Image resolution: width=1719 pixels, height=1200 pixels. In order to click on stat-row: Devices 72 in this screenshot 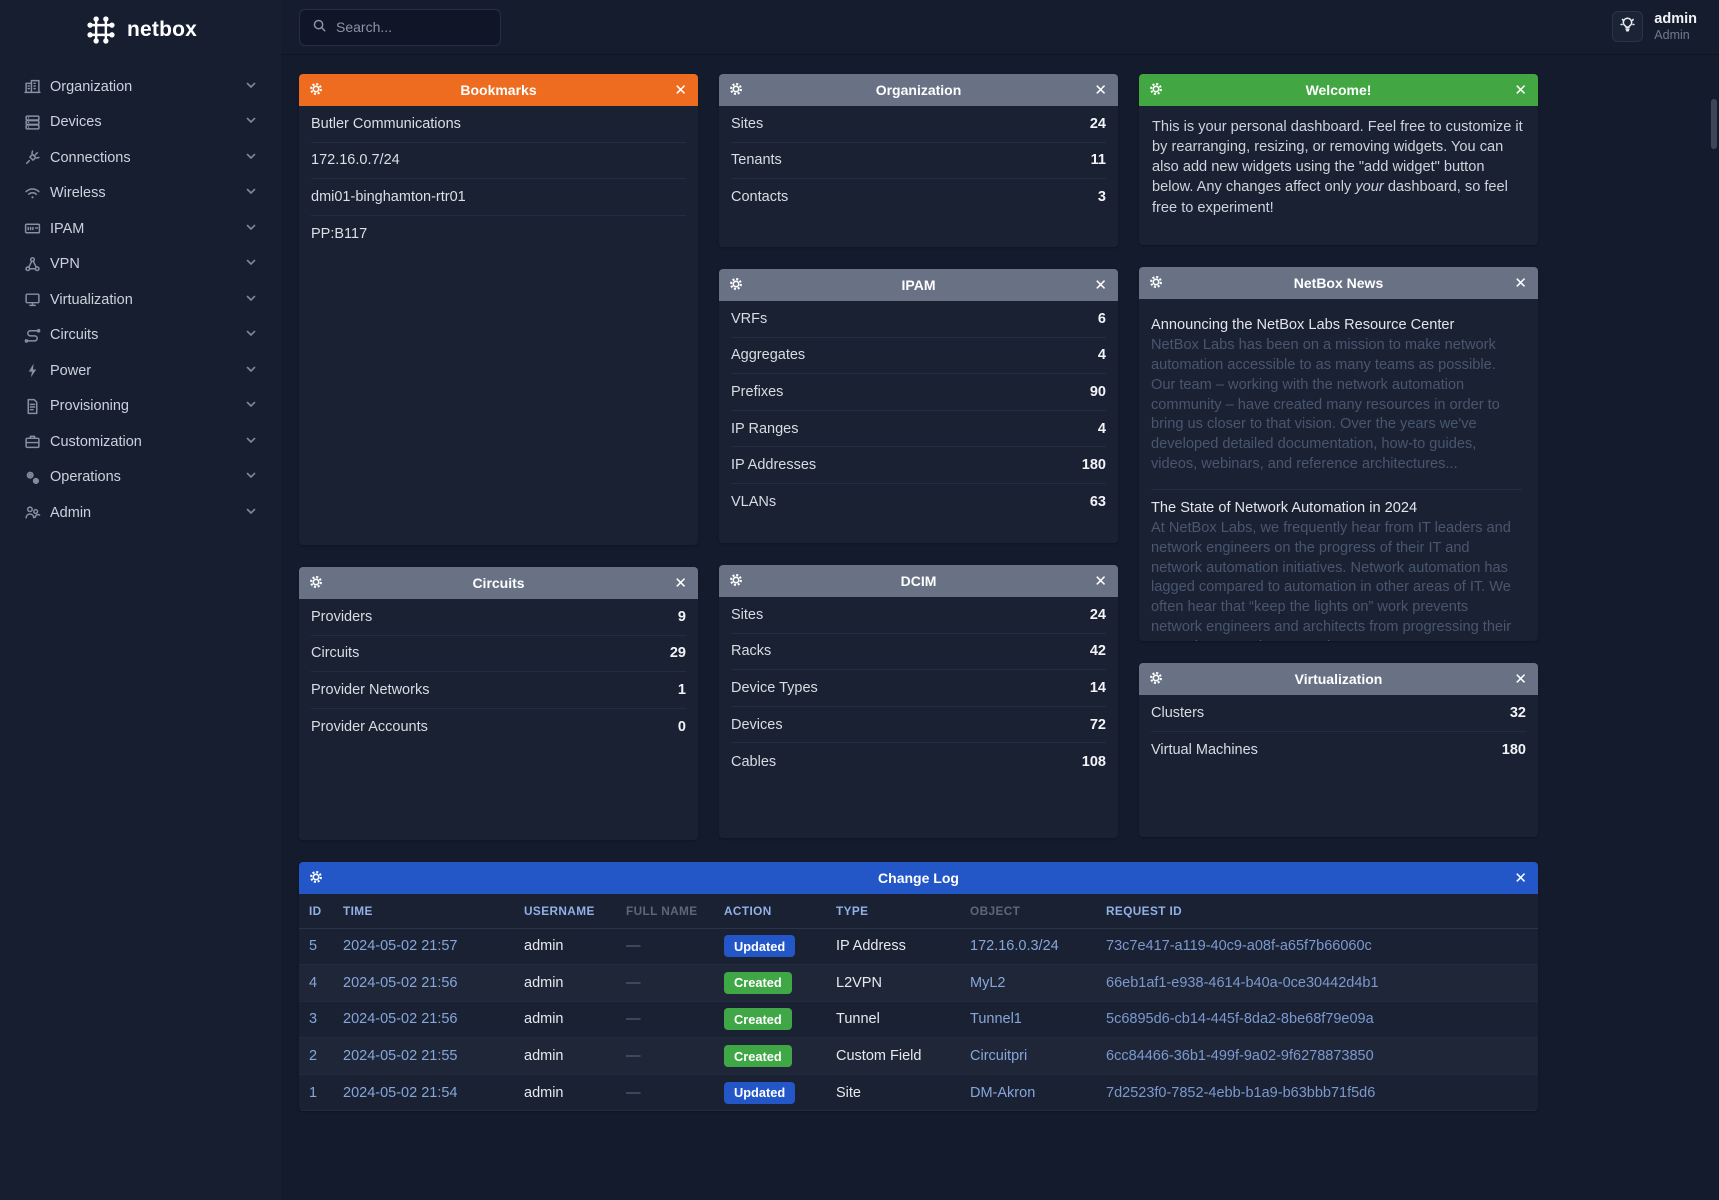, I will do `click(918, 725)`.